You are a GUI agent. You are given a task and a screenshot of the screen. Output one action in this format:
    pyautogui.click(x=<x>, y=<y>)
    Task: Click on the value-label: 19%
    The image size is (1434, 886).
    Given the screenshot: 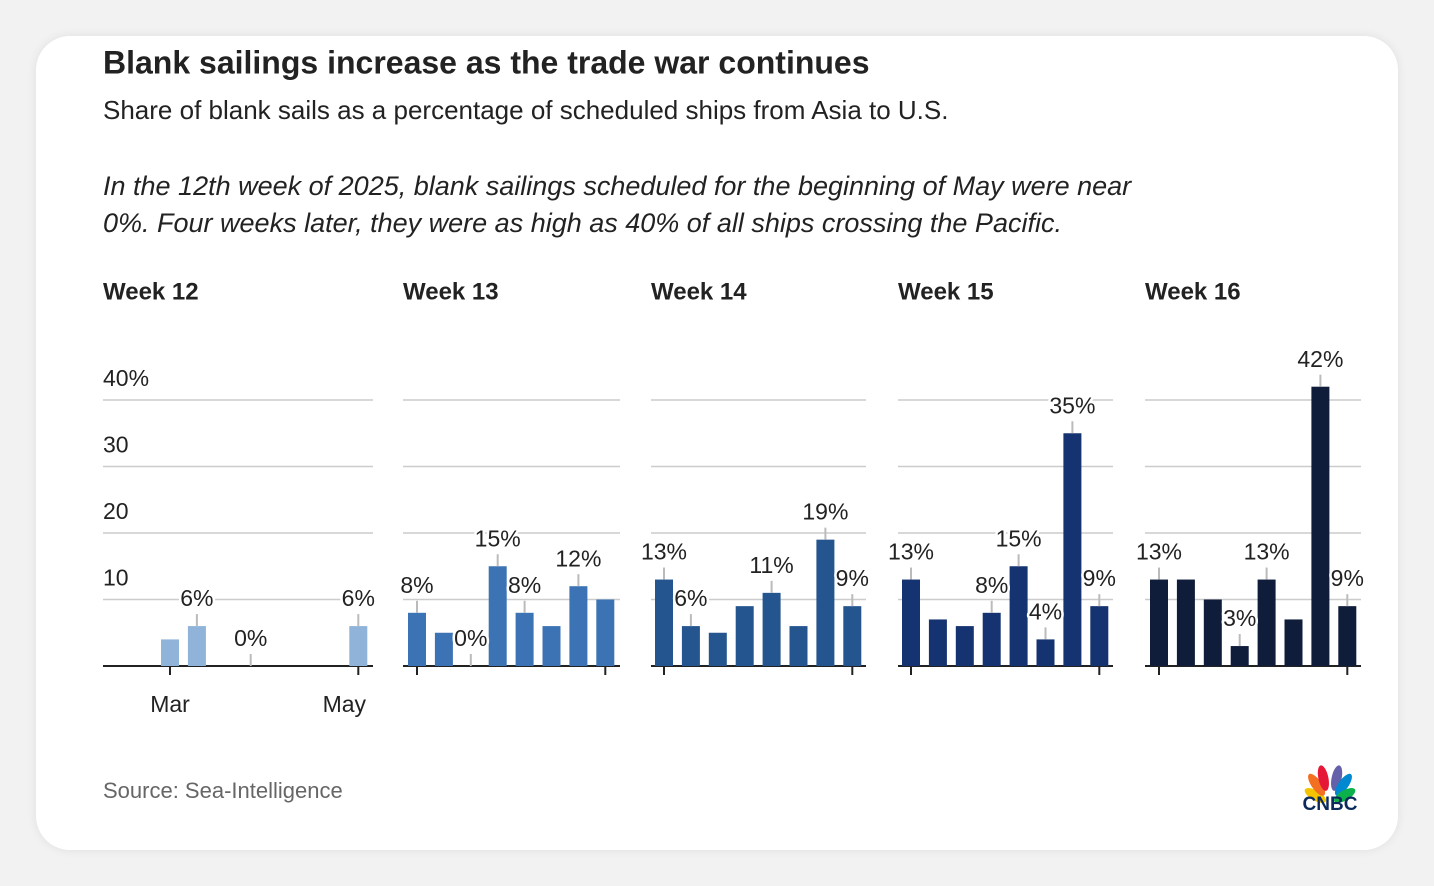 What is the action you would take?
    pyautogui.click(x=825, y=512)
    